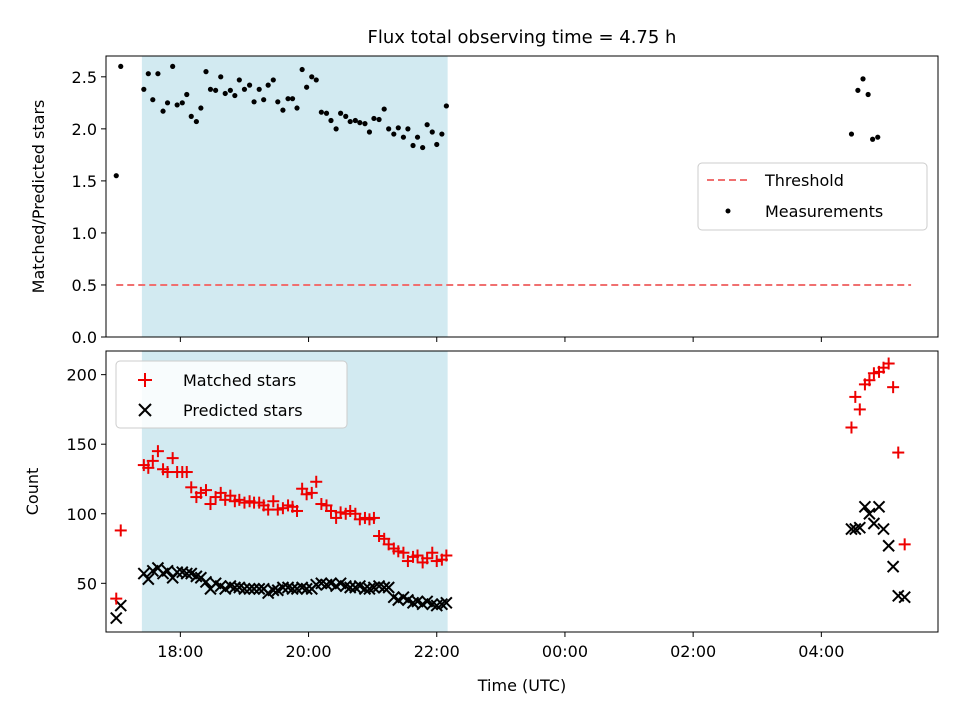  Describe the element at coordinates (522, 37) in the screenshot. I see `chart-title: Flux total observing time = 4.75 h` at that location.